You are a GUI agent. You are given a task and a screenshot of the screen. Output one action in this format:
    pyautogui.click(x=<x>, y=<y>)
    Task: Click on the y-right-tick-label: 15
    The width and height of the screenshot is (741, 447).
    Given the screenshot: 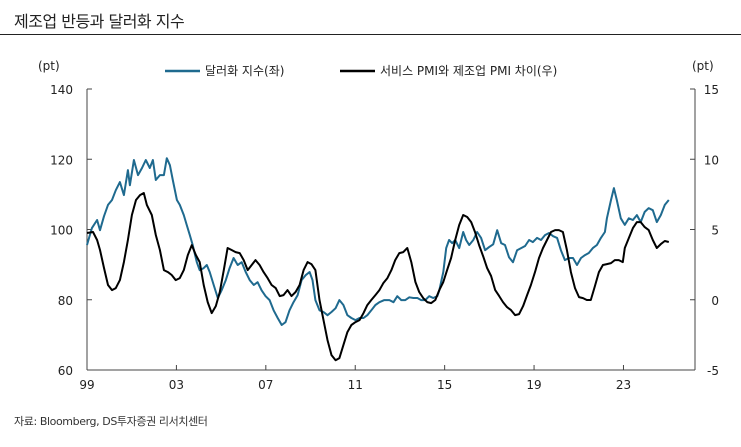 What is the action you would take?
    pyautogui.click(x=711, y=90)
    